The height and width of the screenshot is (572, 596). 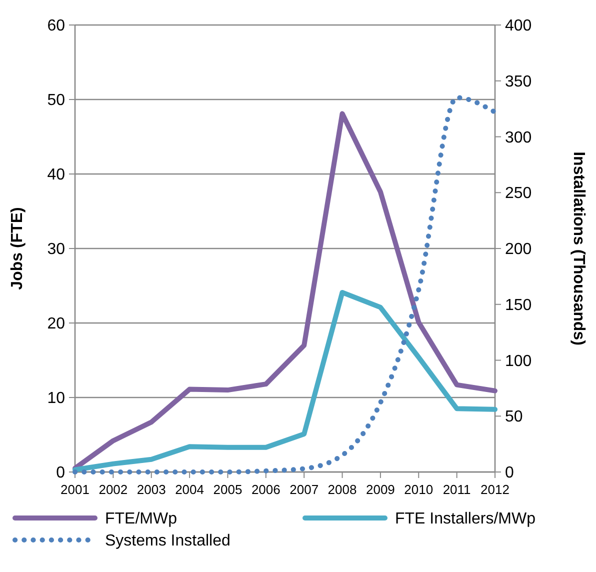 I want to click on legend-label: FTE/MWp, so click(x=141, y=519).